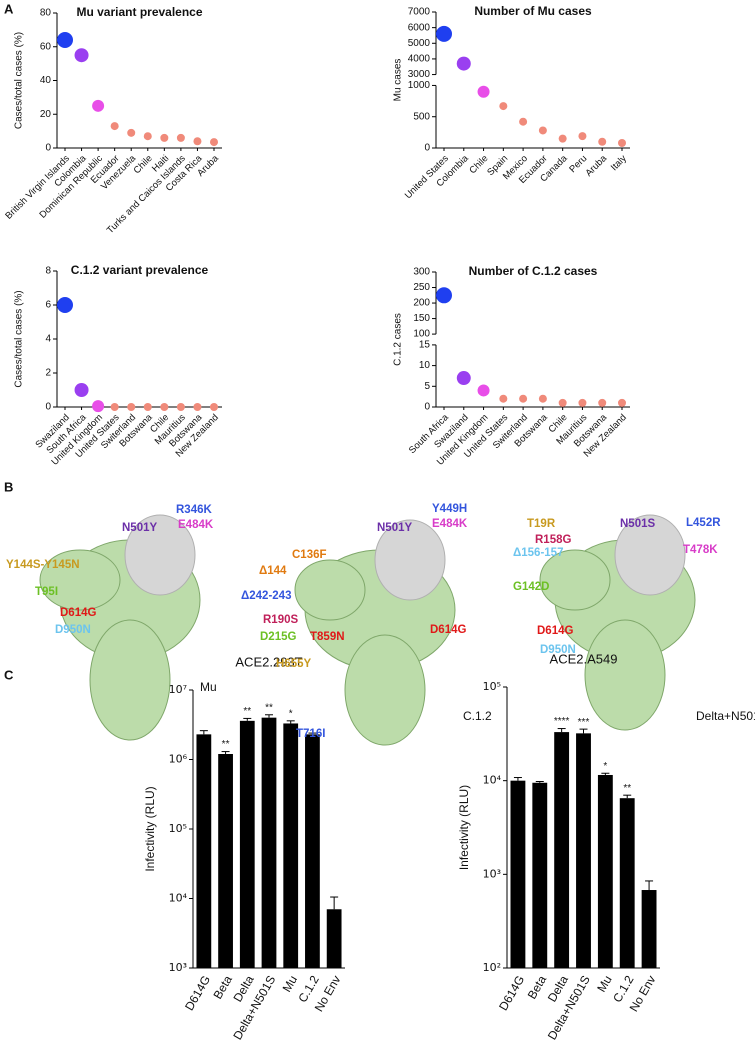  I want to click on y-tick-label: 10⁴, so click(178, 898).